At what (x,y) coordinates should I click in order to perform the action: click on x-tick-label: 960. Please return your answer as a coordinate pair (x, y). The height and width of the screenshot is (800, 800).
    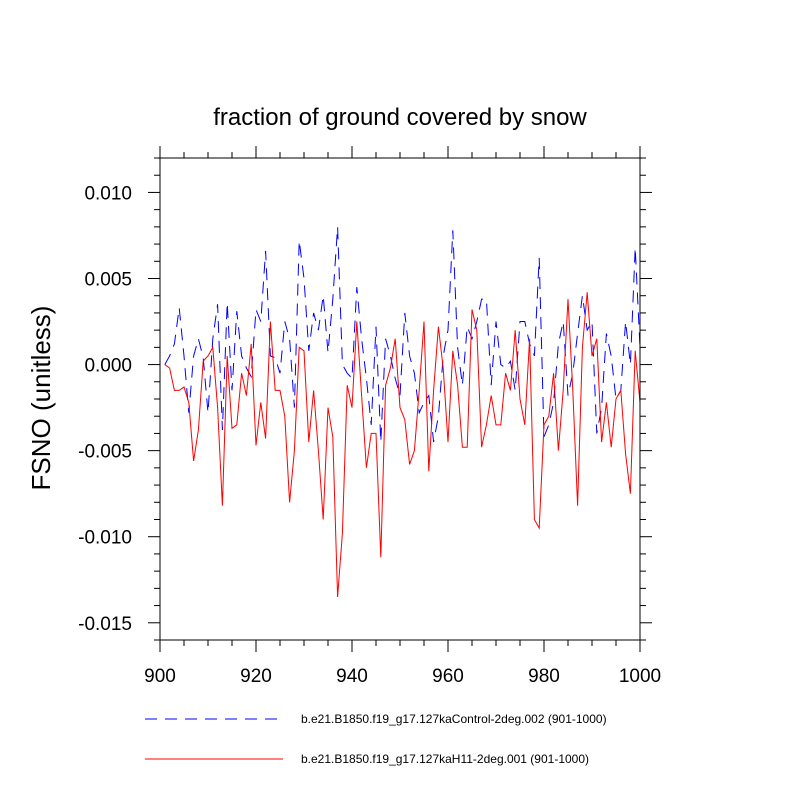
    Looking at the image, I should click on (448, 676).